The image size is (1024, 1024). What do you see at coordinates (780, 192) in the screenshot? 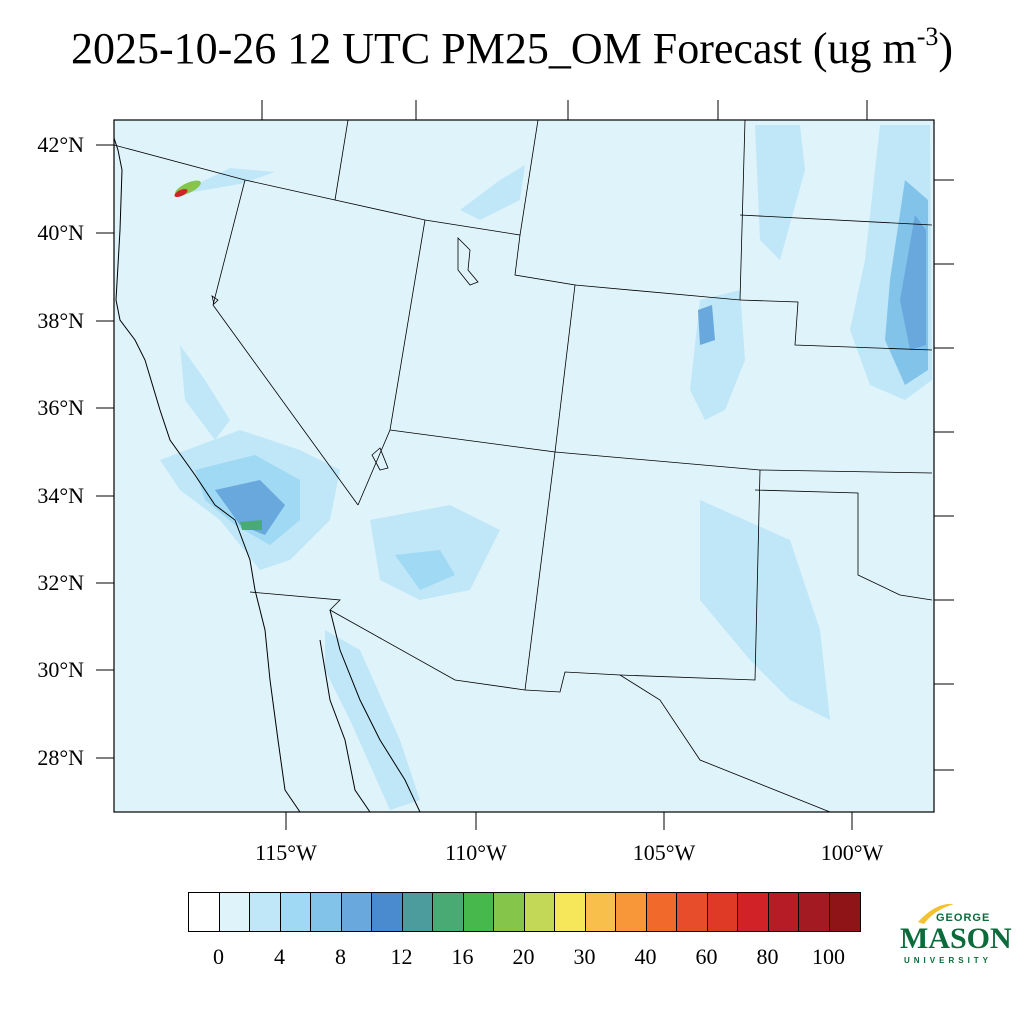
I see `plume-north` at bounding box center [780, 192].